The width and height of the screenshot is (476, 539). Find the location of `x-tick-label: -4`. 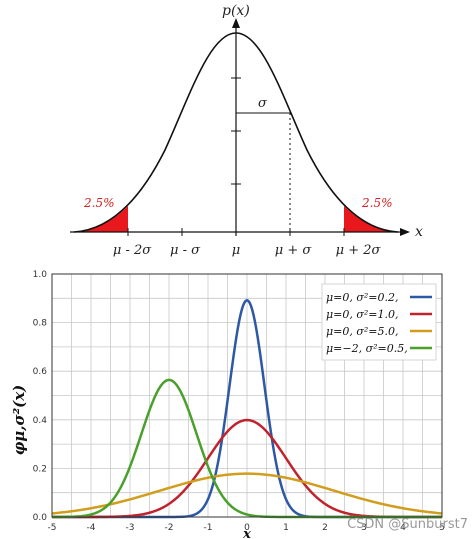

x-tick-label: -4 is located at coordinates (91, 528).